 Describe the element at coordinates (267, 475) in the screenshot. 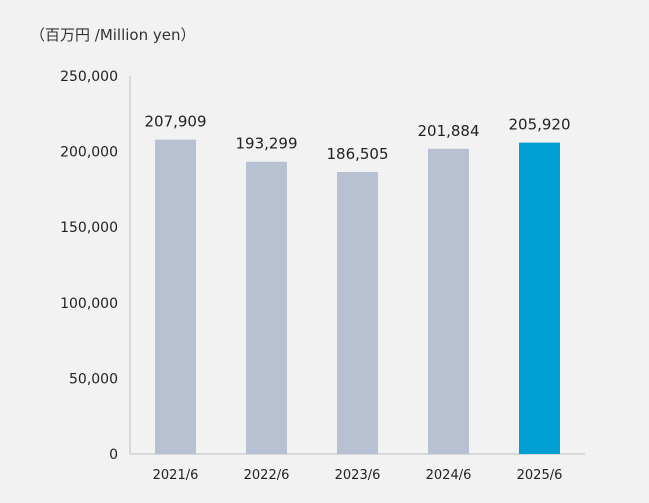

I see `x-category-label: 2022/6` at that location.